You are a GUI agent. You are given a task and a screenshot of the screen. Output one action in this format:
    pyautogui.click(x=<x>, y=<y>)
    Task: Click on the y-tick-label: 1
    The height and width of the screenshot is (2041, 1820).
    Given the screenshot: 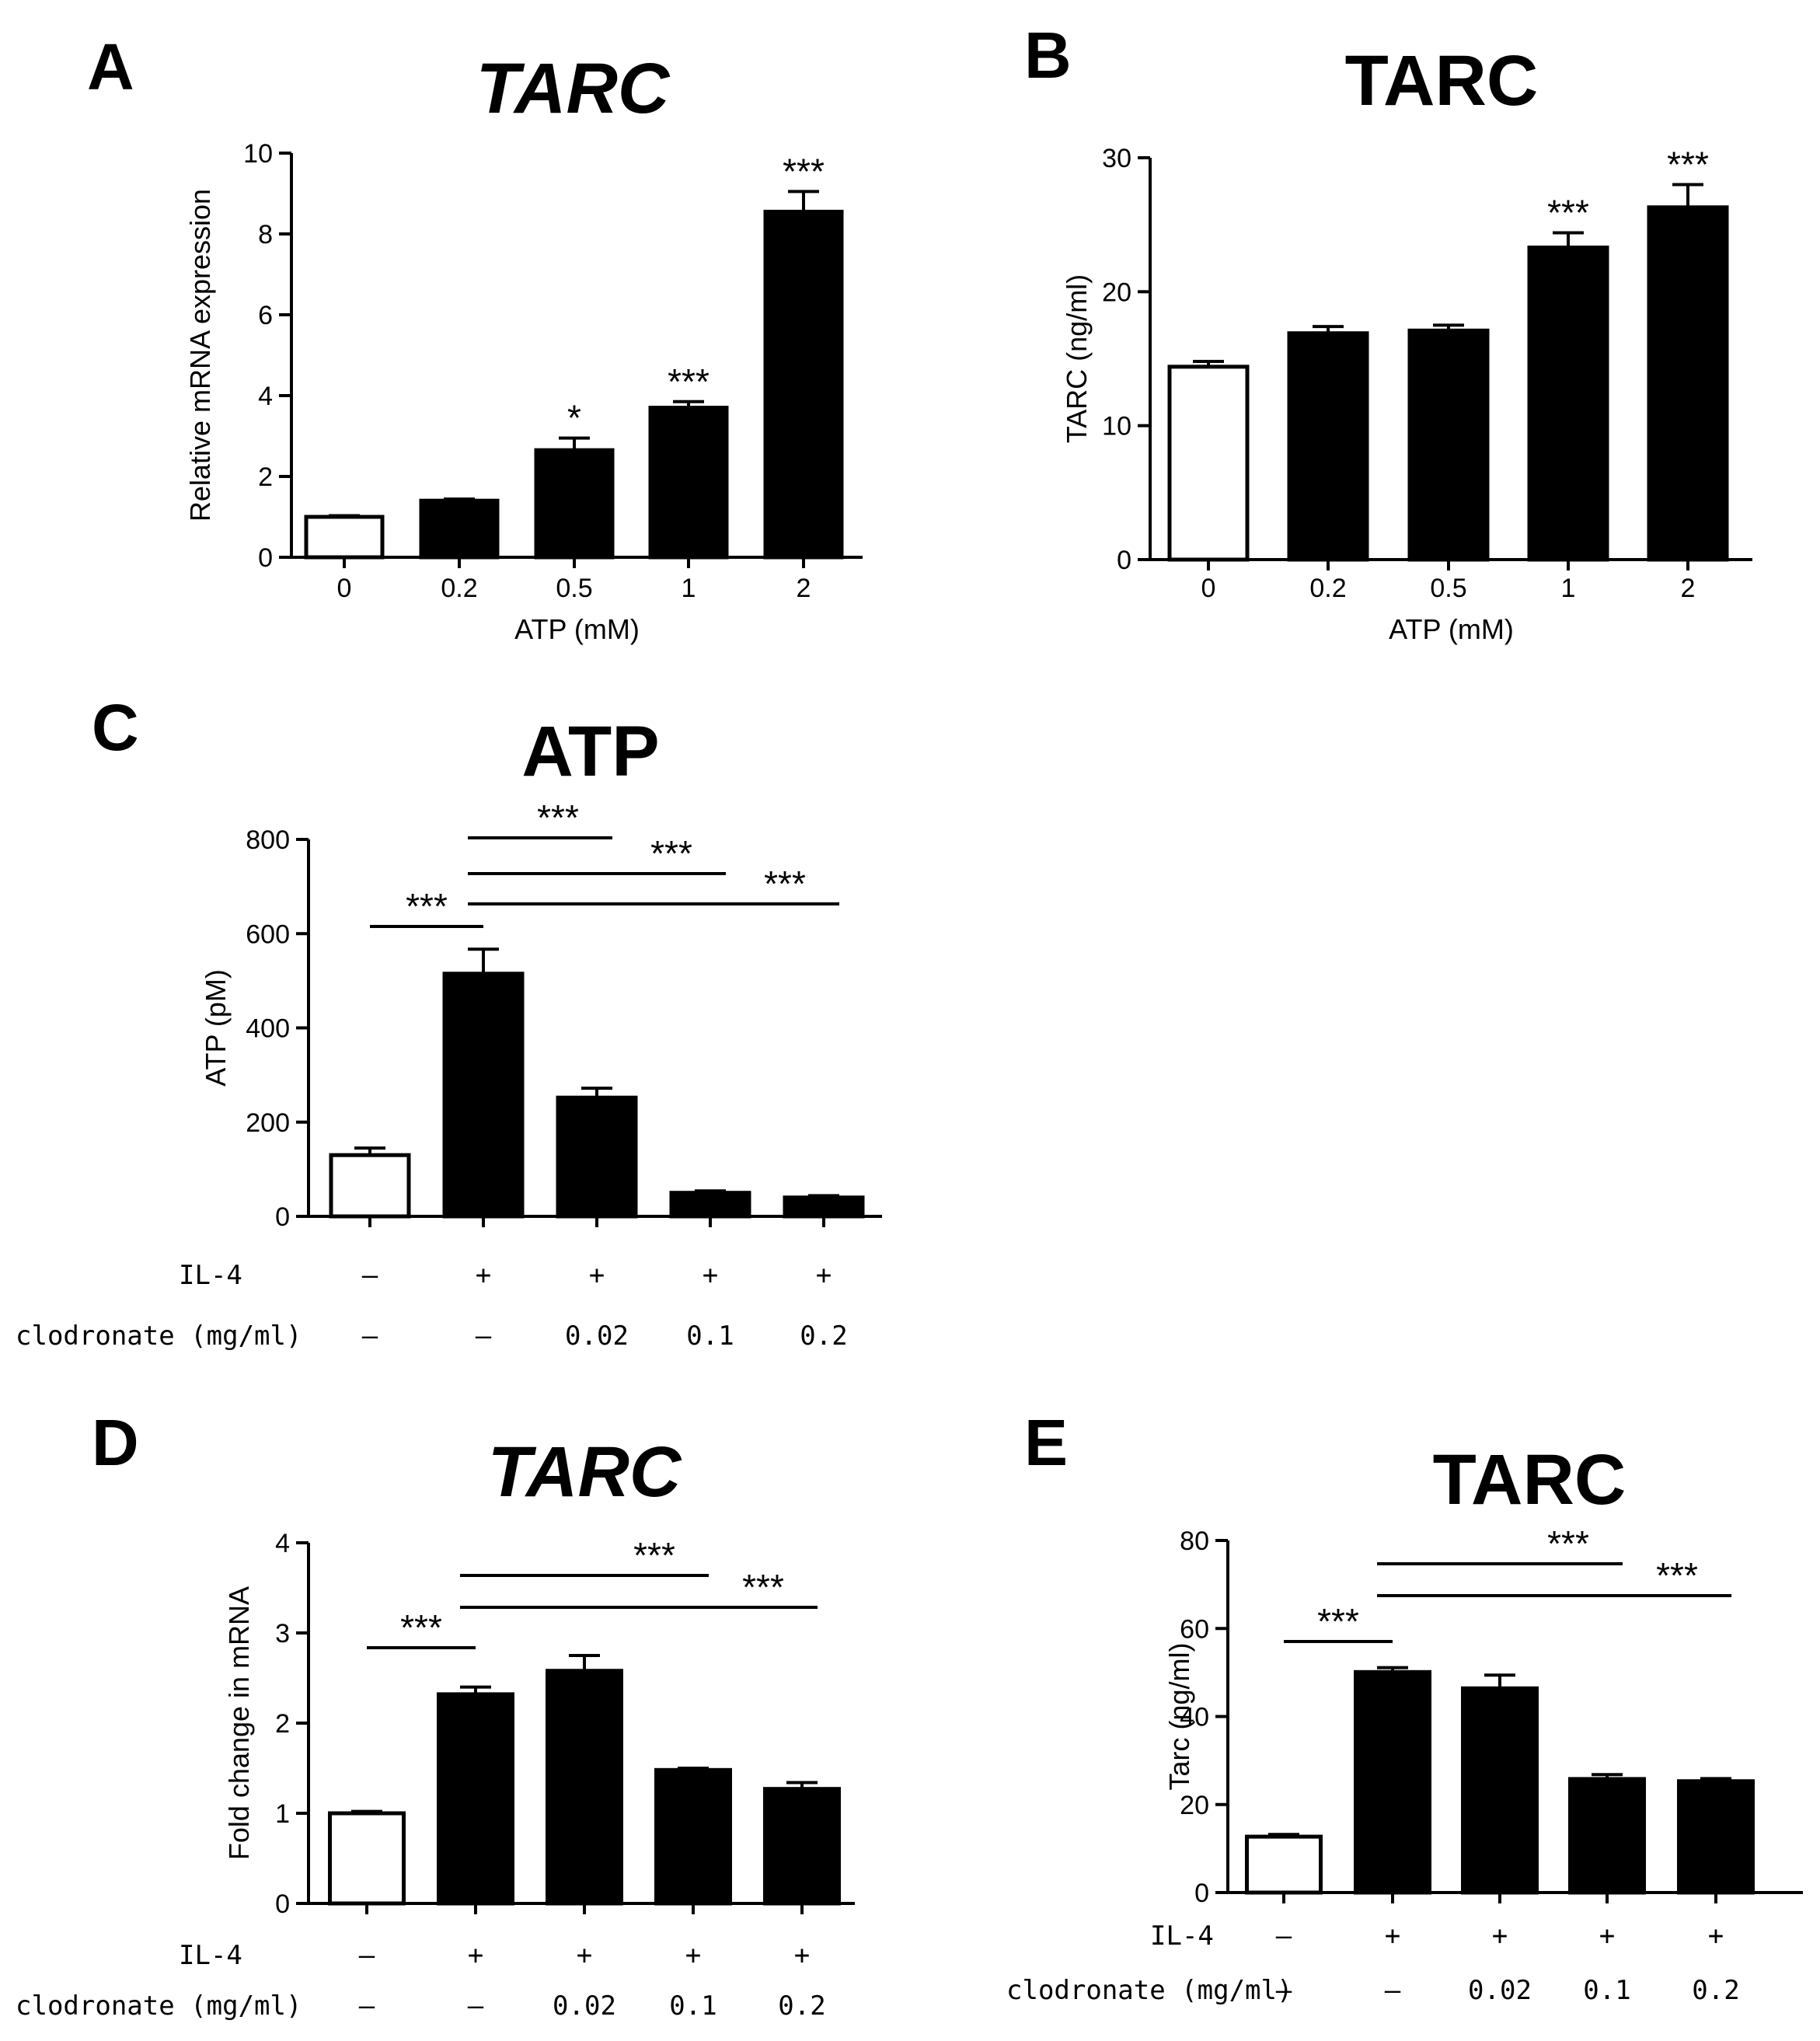 What is the action you would take?
    pyautogui.click(x=282, y=1814)
    